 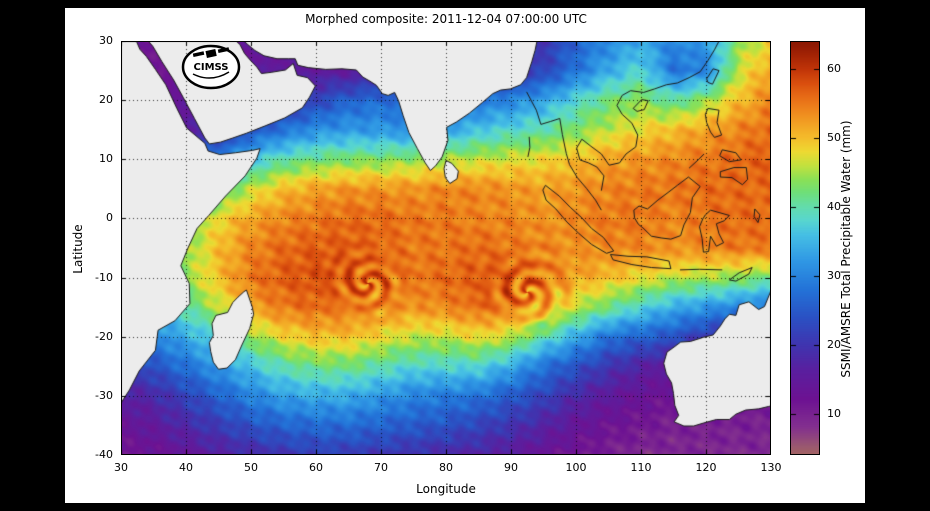 What do you see at coordinates (104, 454) in the screenshot?
I see `y-tick-label: -40` at bounding box center [104, 454].